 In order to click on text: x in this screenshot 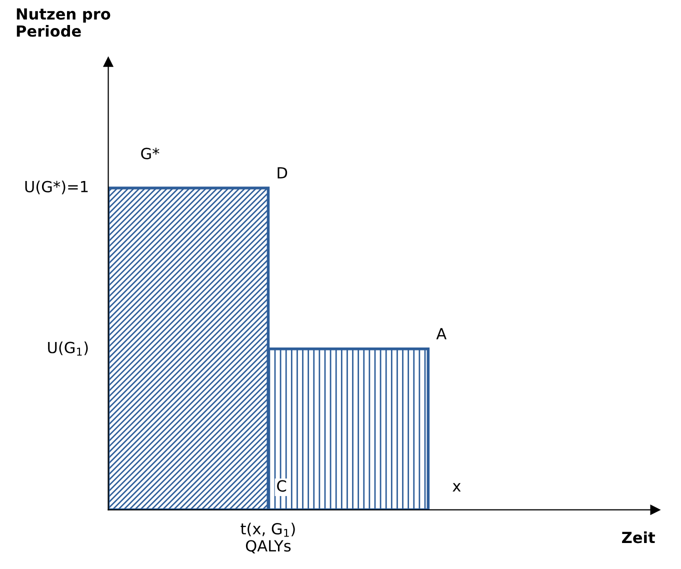, I will do `click(456, 487)`.